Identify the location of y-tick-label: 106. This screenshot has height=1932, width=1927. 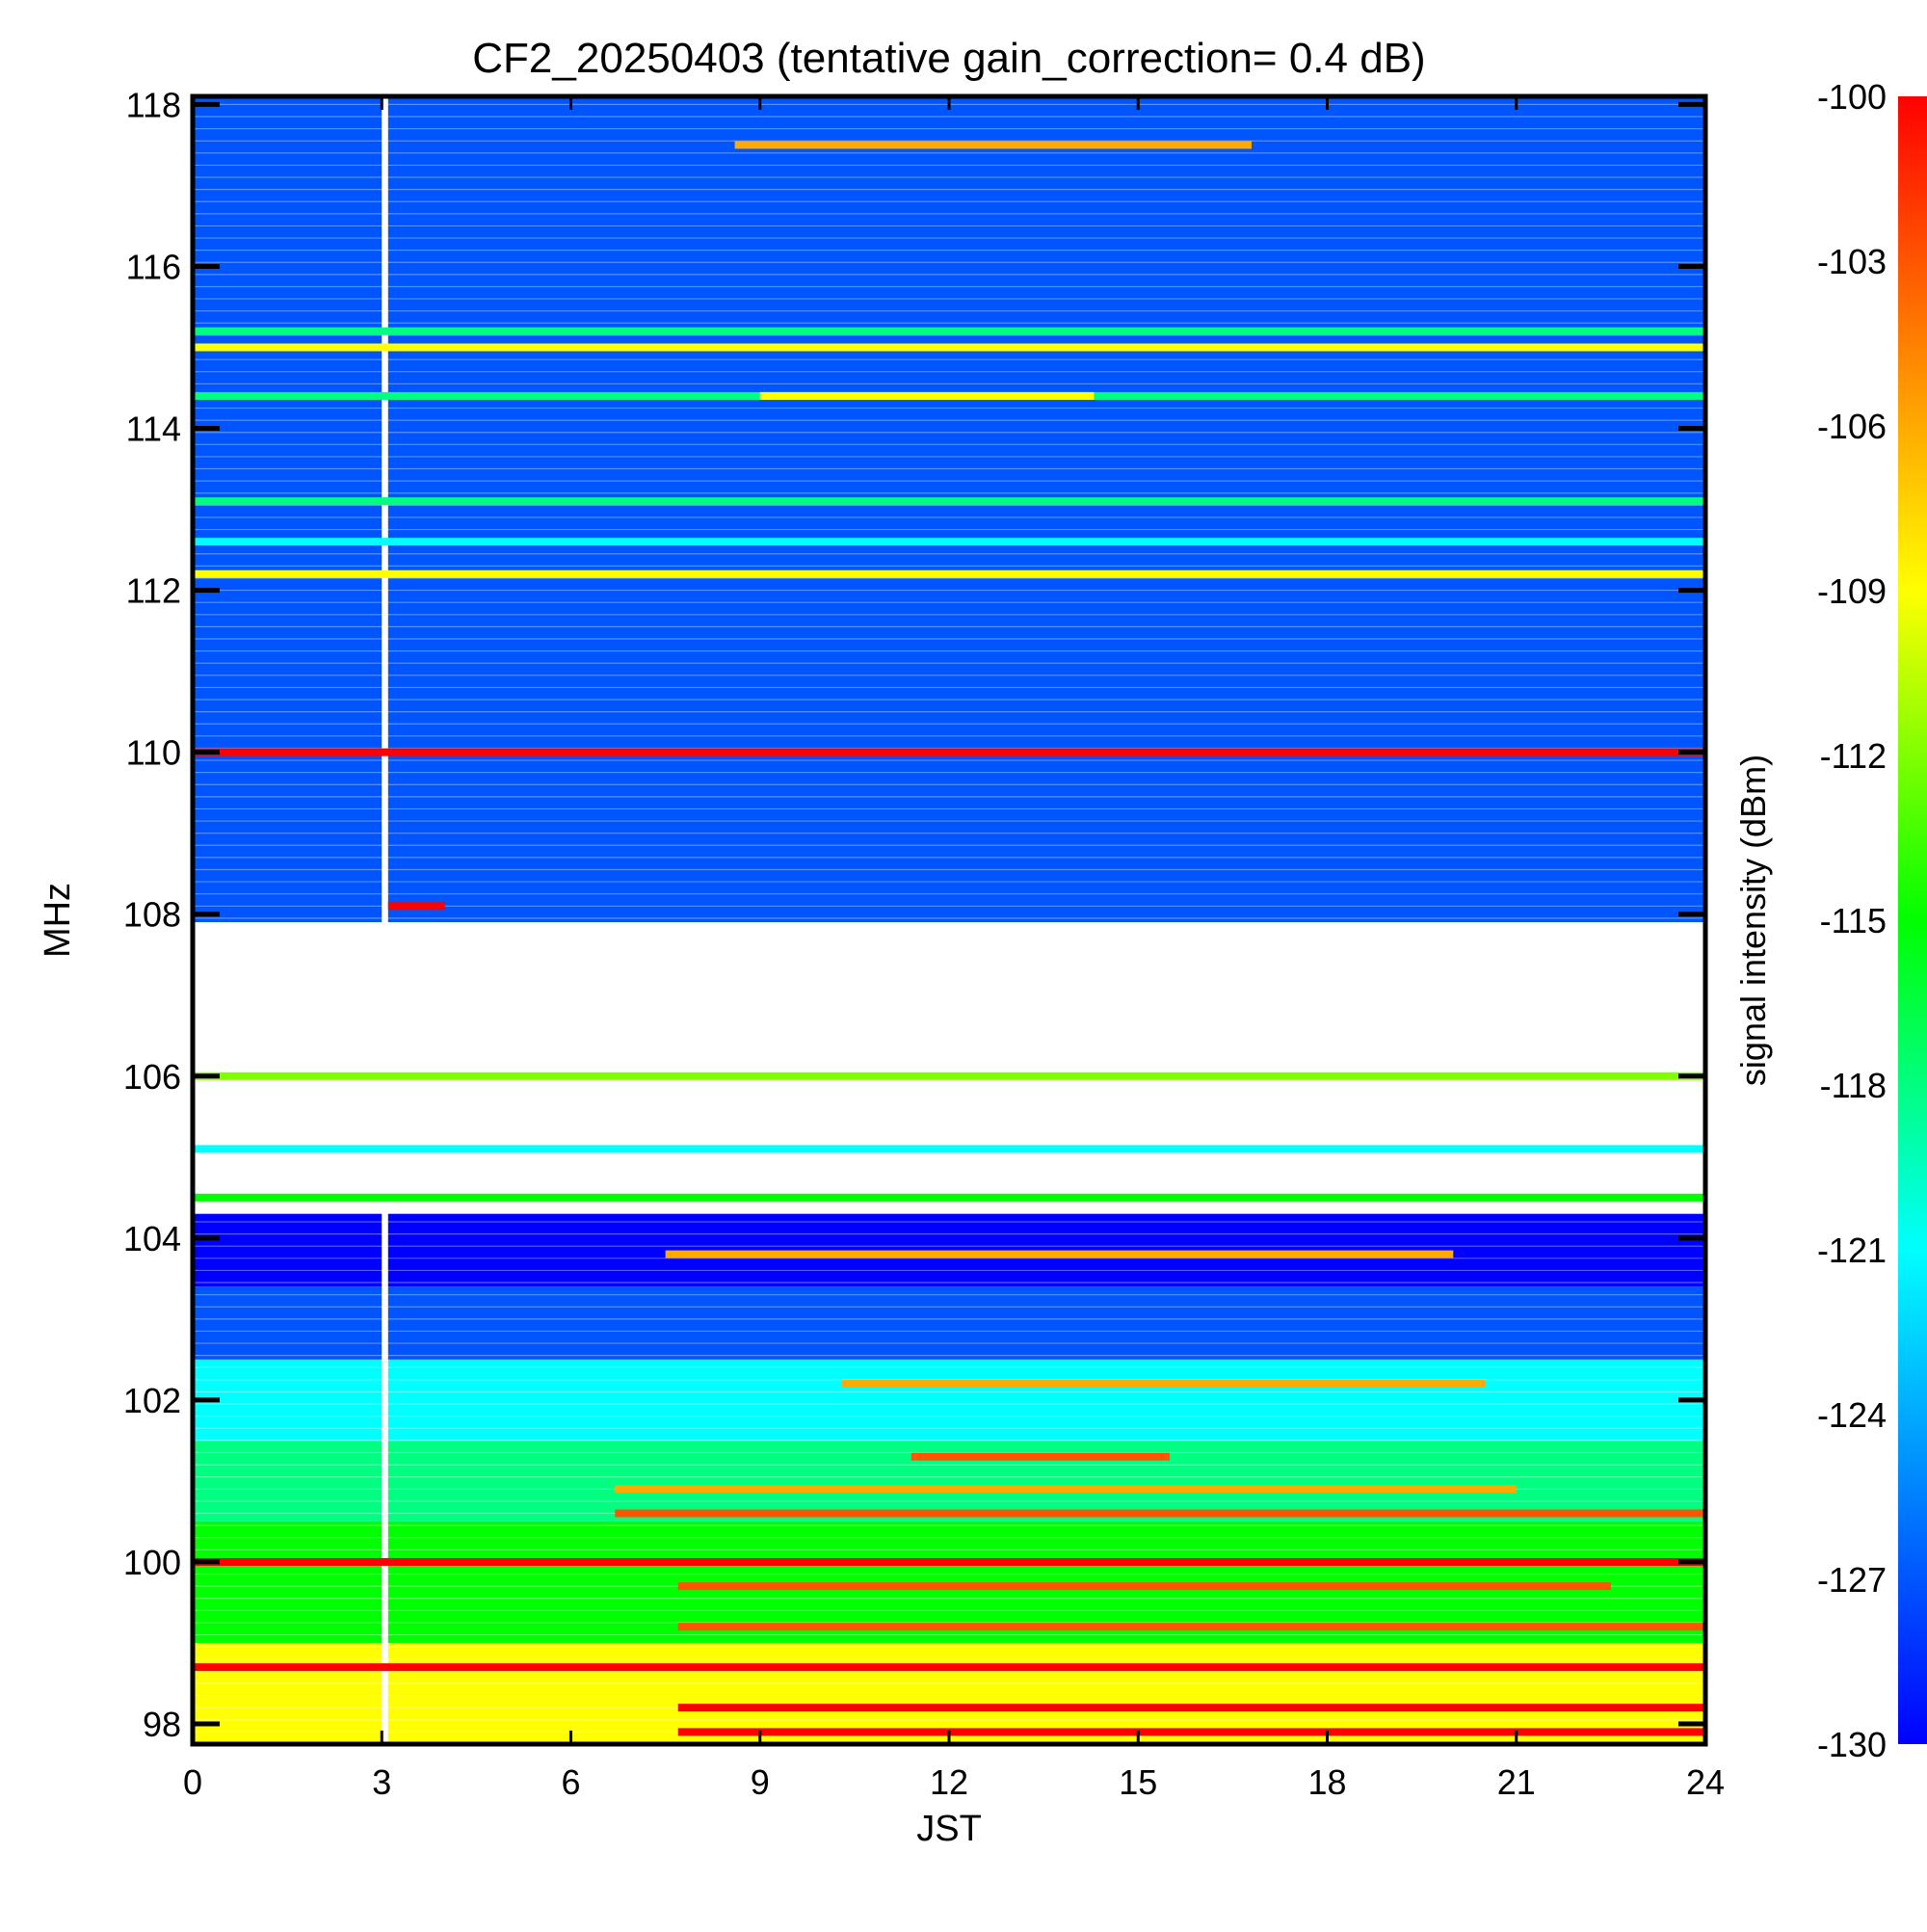
(152, 1077).